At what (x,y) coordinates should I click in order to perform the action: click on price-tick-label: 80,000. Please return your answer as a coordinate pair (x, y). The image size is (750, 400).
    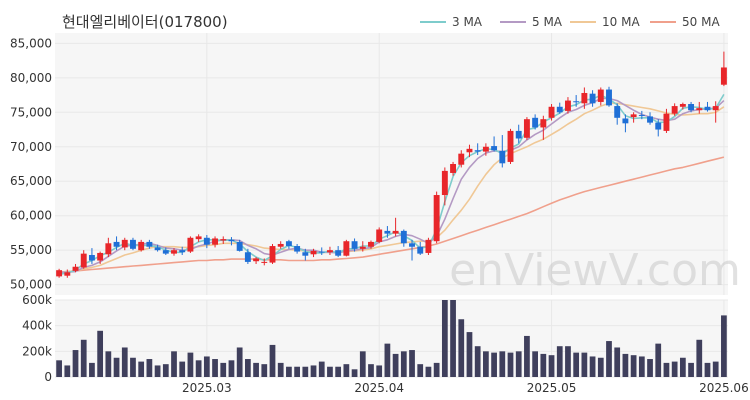
    Looking at the image, I should click on (31, 78).